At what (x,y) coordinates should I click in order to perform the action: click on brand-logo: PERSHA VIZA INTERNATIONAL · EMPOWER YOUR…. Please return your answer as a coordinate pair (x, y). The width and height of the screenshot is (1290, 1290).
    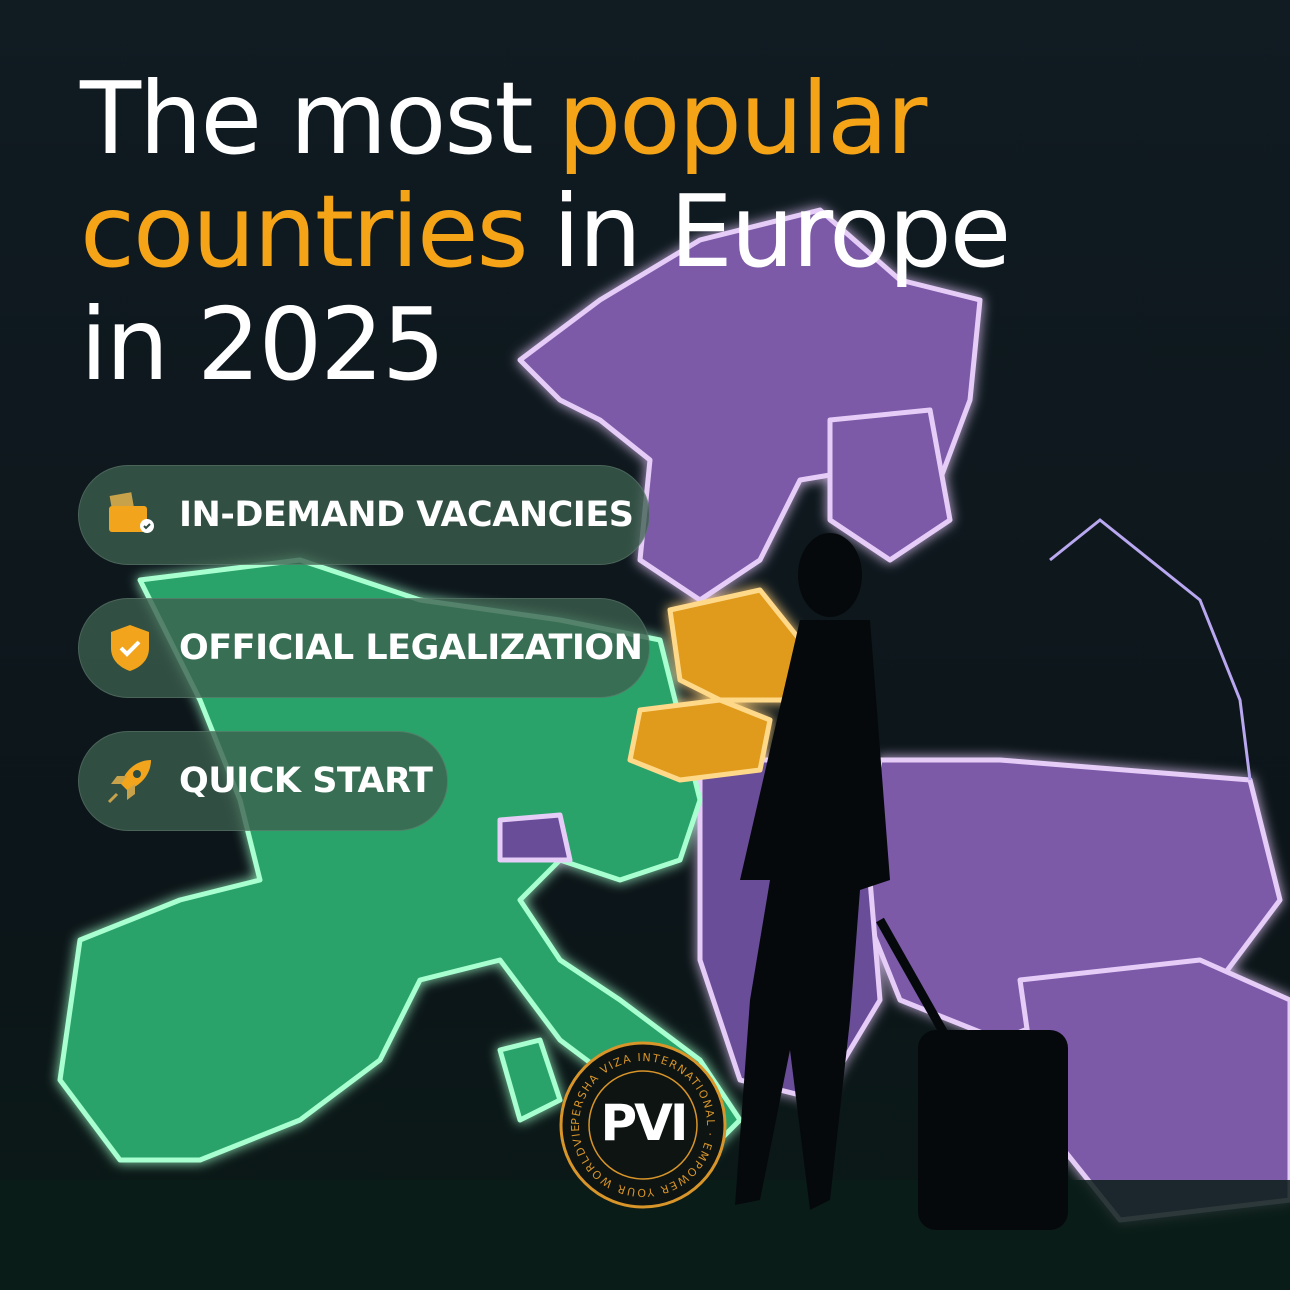
    Looking at the image, I should click on (642, 1124).